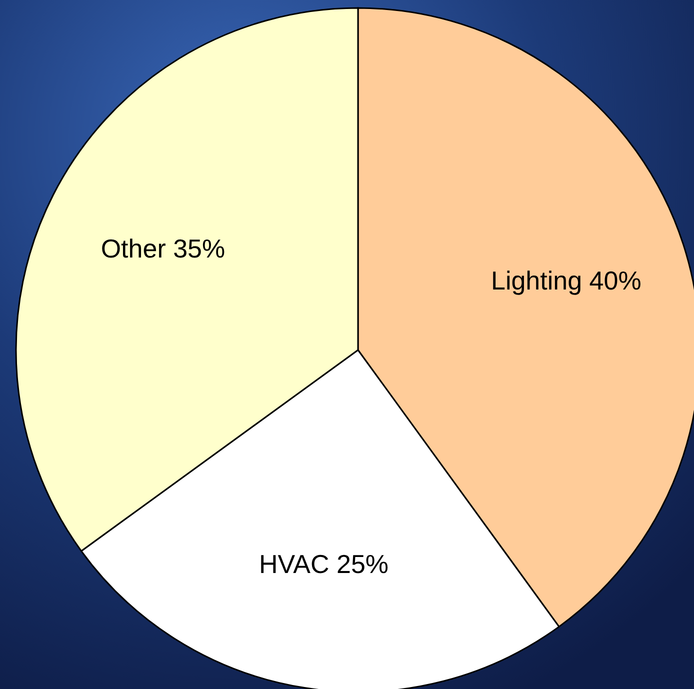 This screenshot has height=689, width=694. What do you see at coordinates (566, 280) in the screenshot?
I see `slice-label: Lighting 40%` at bounding box center [566, 280].